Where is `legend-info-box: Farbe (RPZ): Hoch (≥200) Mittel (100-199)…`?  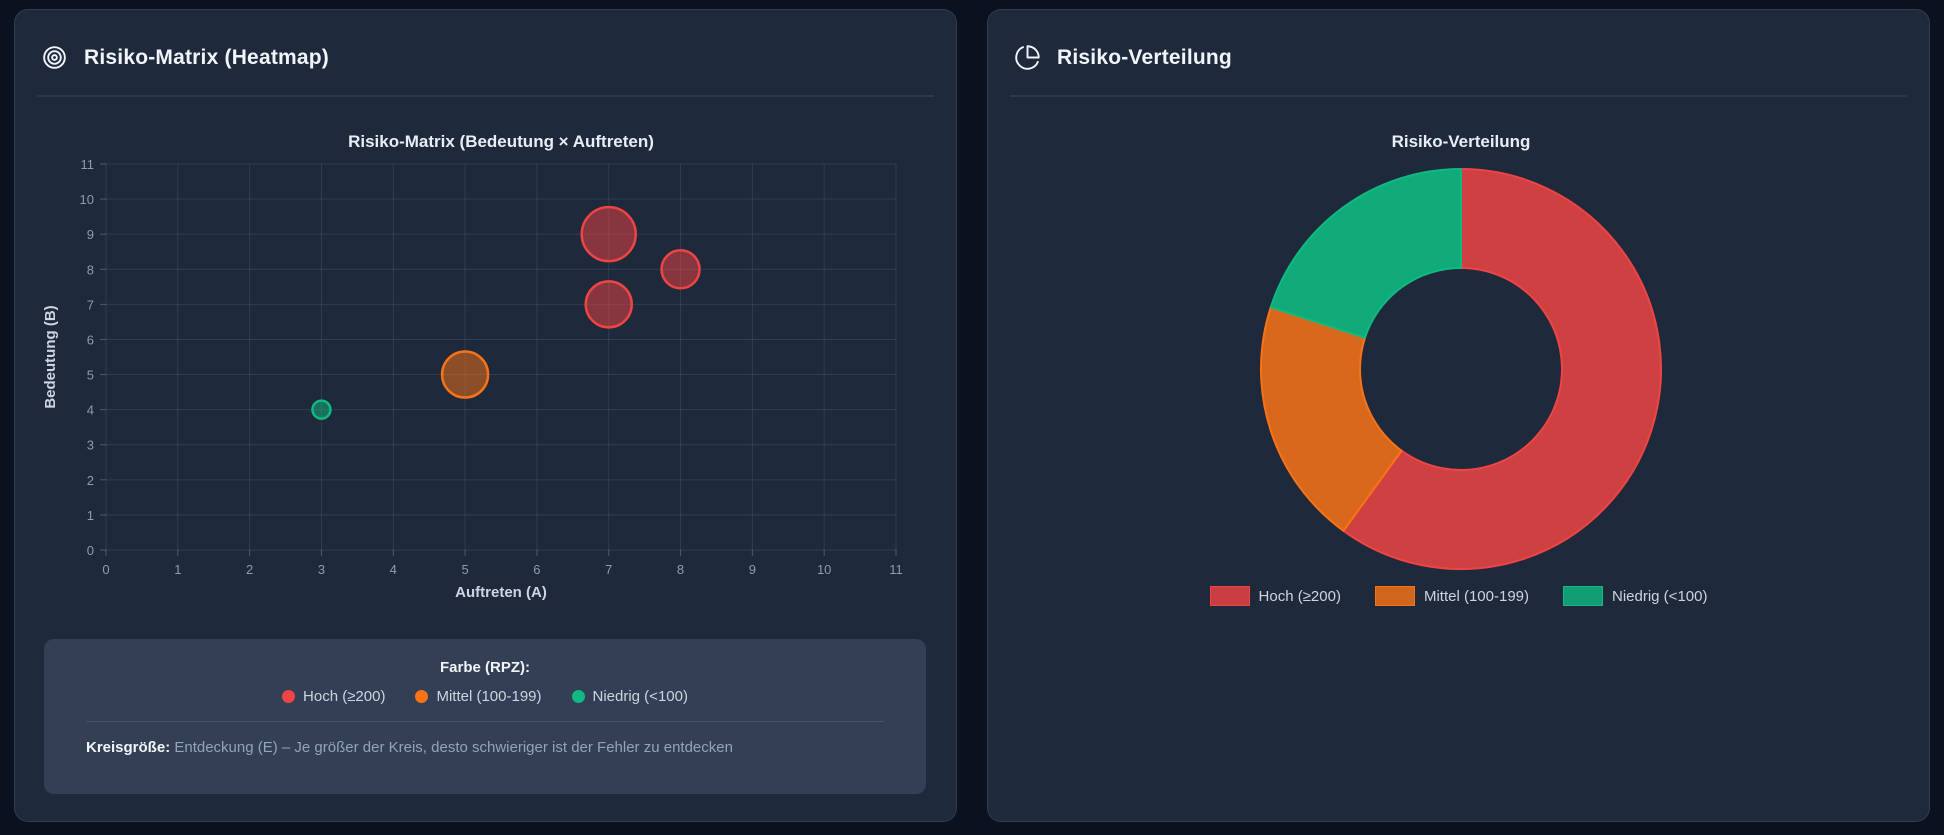 legend-info-box: Farbe (RPZ): Hoch (≥200) Mittel (100-199)… is located at coordinates (485, 716).